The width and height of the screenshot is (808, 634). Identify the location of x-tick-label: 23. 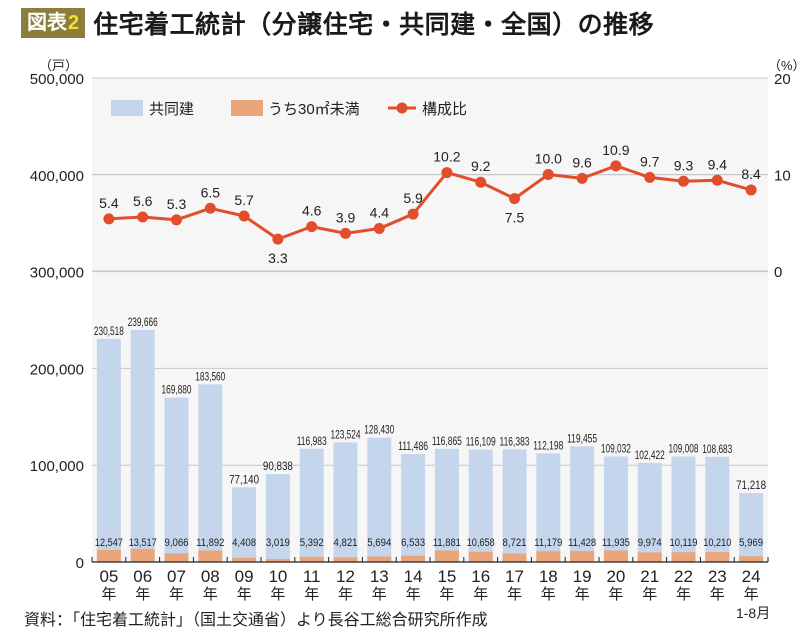
(717, 576).